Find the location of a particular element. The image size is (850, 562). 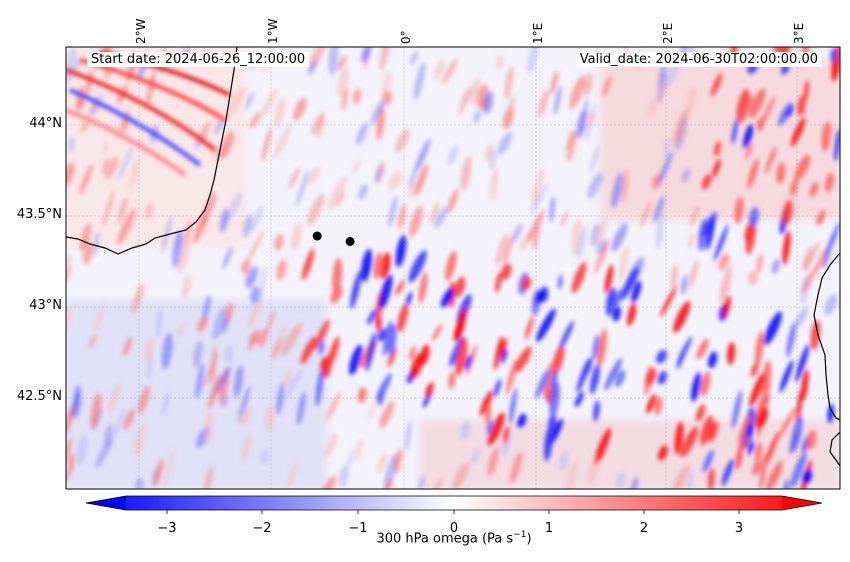

lon-label-1w: 1°W is located at coordinates (273, 31).